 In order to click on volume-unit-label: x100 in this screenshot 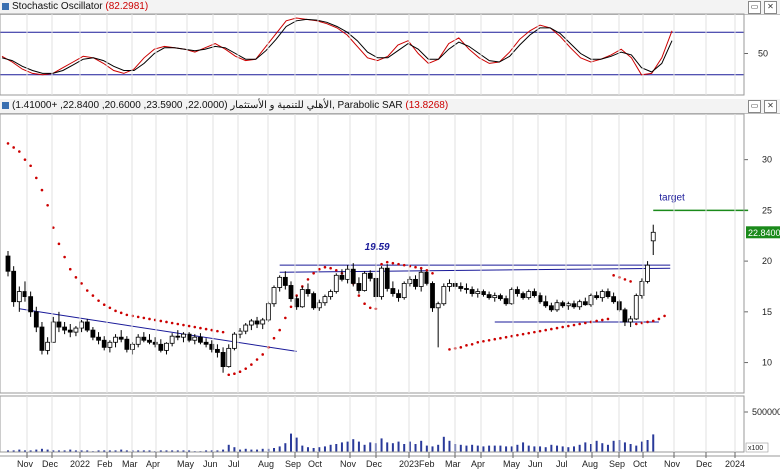, I will do `click(755, 448)`.